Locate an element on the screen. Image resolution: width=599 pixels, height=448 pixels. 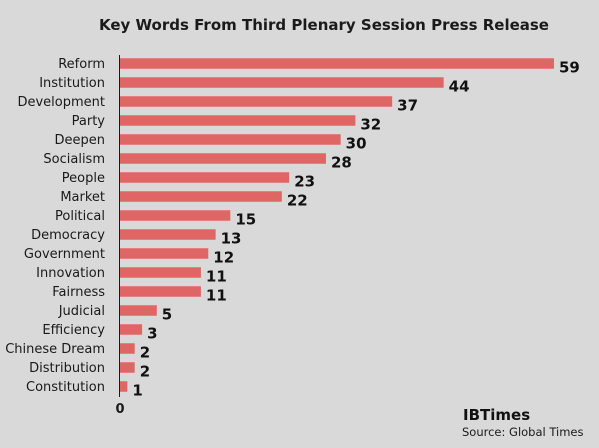
value-label: 28 is located at coordinates (341, 163).